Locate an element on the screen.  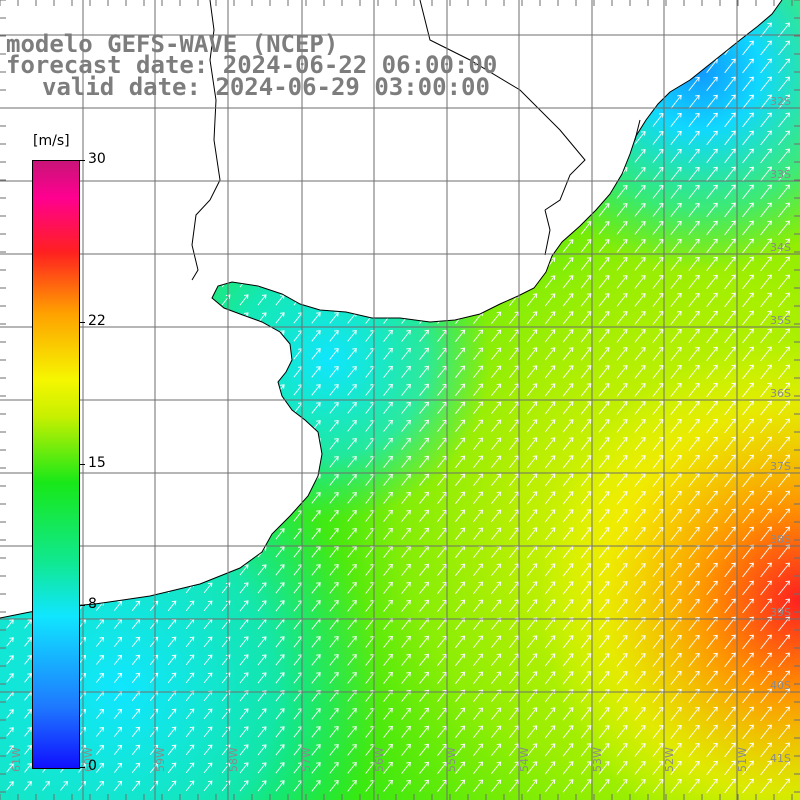
latitude-label: 34S is located at coordinates (780, 247).